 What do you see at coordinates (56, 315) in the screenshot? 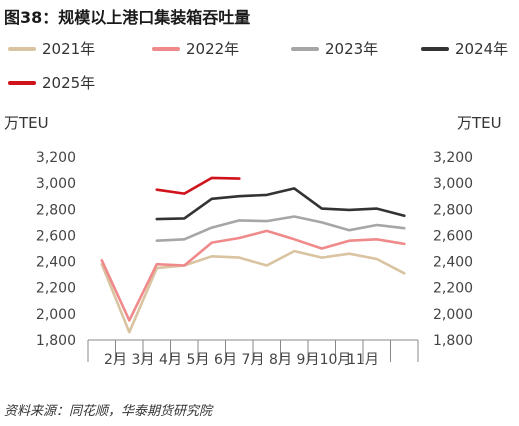
I see `y-tick-left: 2,000` at bounding box center [56, 315].